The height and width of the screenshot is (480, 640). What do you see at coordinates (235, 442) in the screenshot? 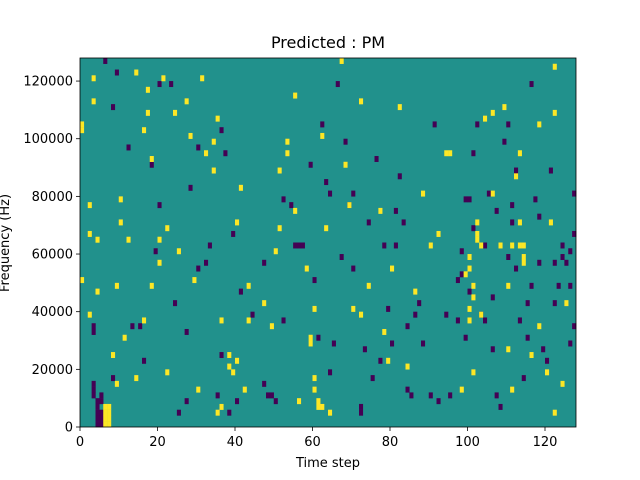
I see `x-tick-label: 40` at bounding box center [235, 442].